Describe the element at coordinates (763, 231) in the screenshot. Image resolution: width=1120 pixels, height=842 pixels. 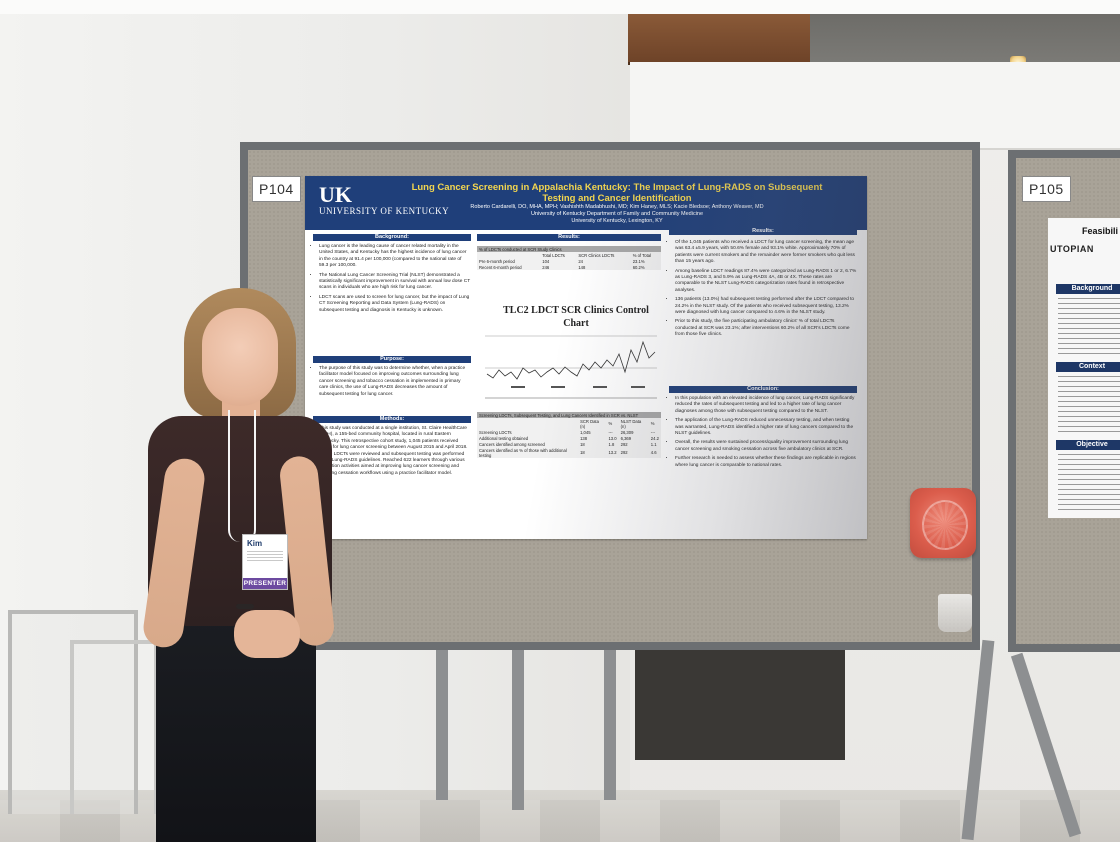
I see `section-results-right: Results:` at that location.